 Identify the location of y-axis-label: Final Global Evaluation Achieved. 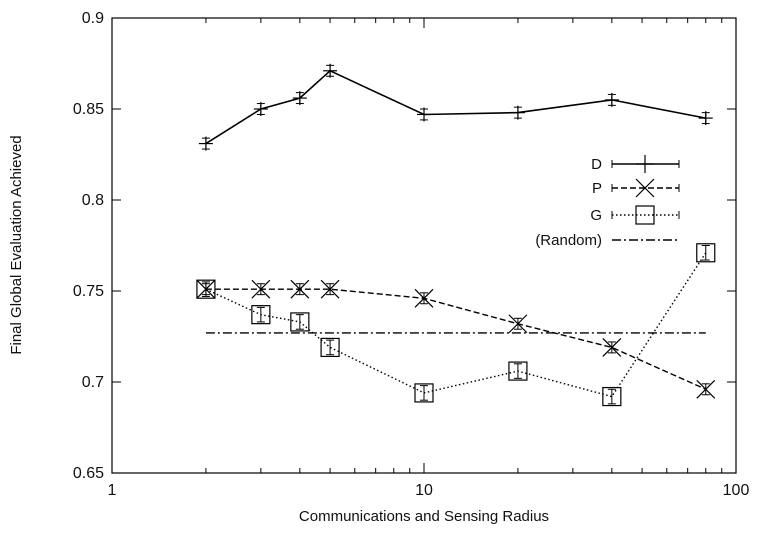
(16, 244).